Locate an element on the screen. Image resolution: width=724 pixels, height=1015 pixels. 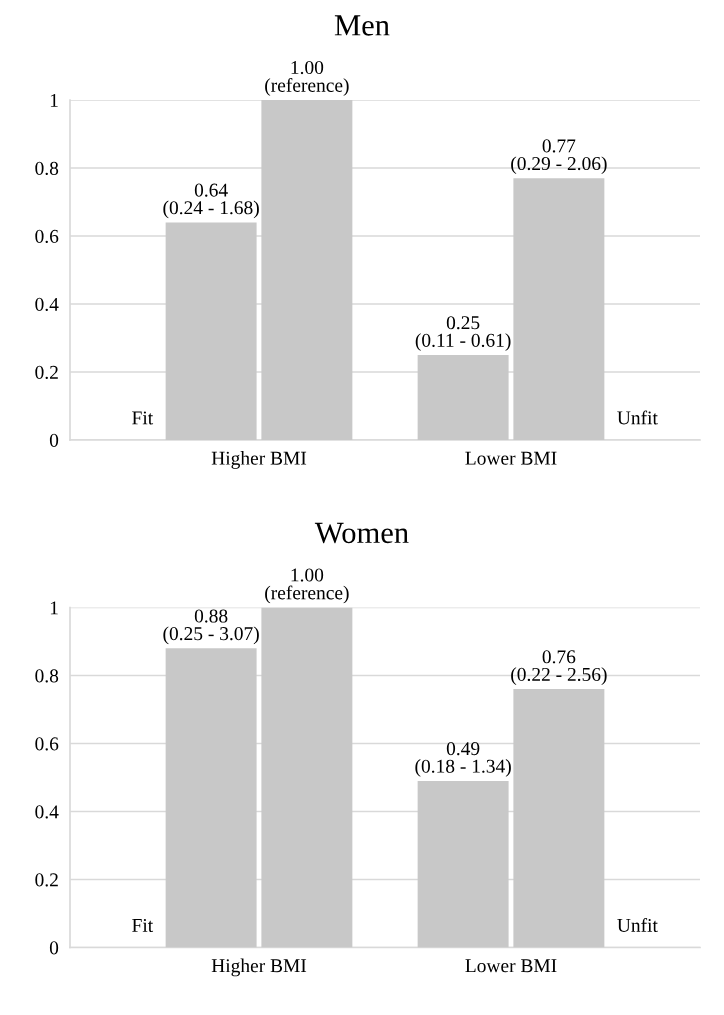
chart-title: Men is located at coordinates (362, 25).